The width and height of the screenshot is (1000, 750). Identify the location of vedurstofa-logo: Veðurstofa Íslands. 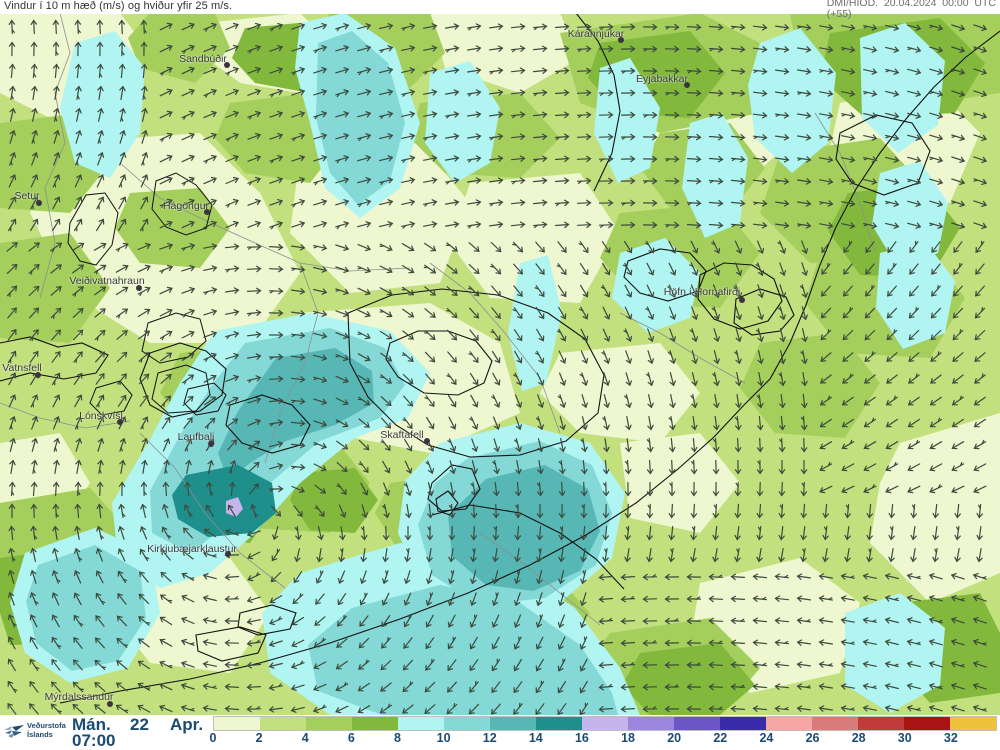
(38, 731).